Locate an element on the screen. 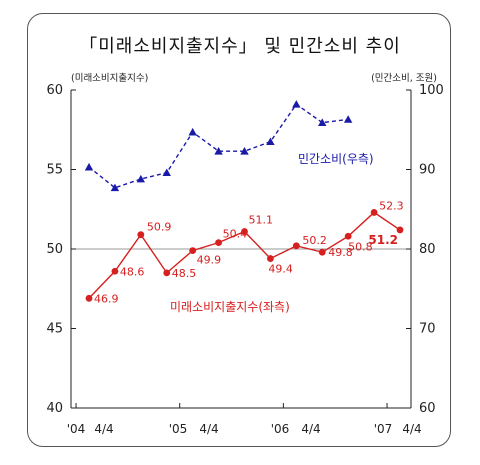 The height and width of the screenshot is (465, 480). red-series-line is located at coordinates (244, 255).